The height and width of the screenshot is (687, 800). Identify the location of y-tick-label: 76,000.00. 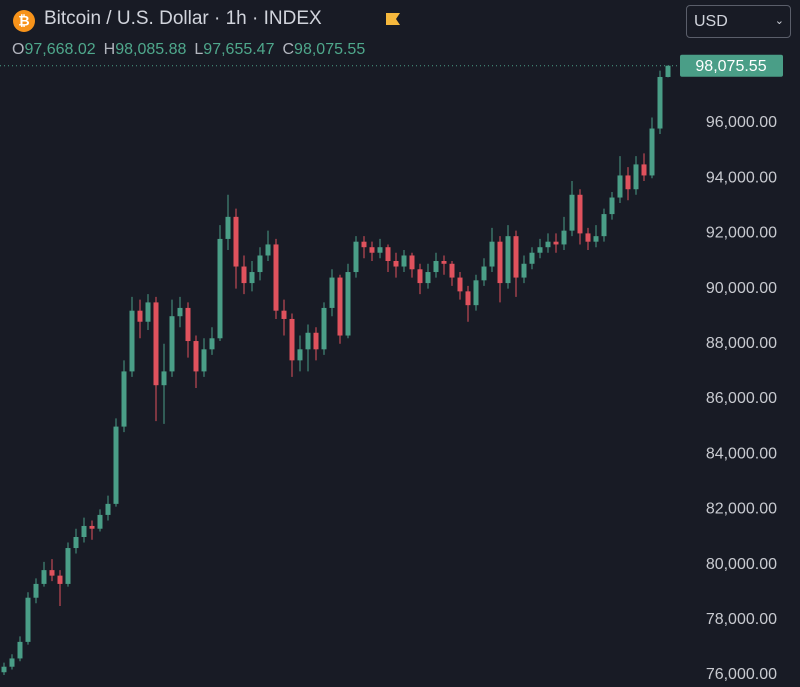
(741, 674).